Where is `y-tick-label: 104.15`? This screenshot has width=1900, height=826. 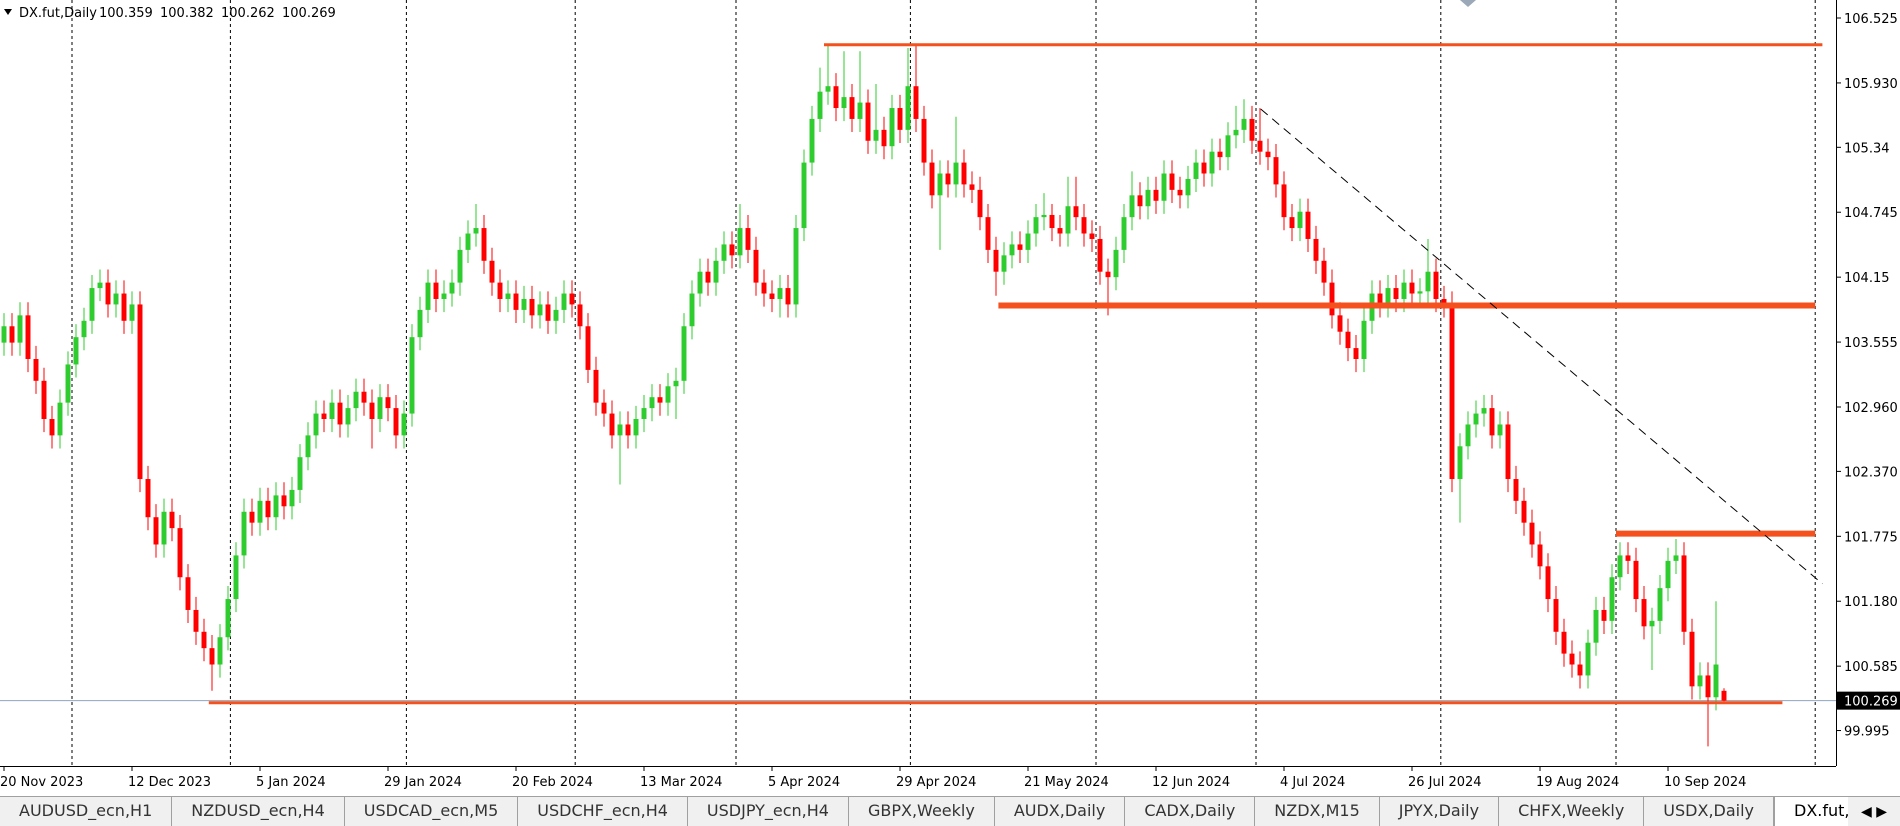 y-tick-label: 104.15 is located at coordinates (1867, 278).